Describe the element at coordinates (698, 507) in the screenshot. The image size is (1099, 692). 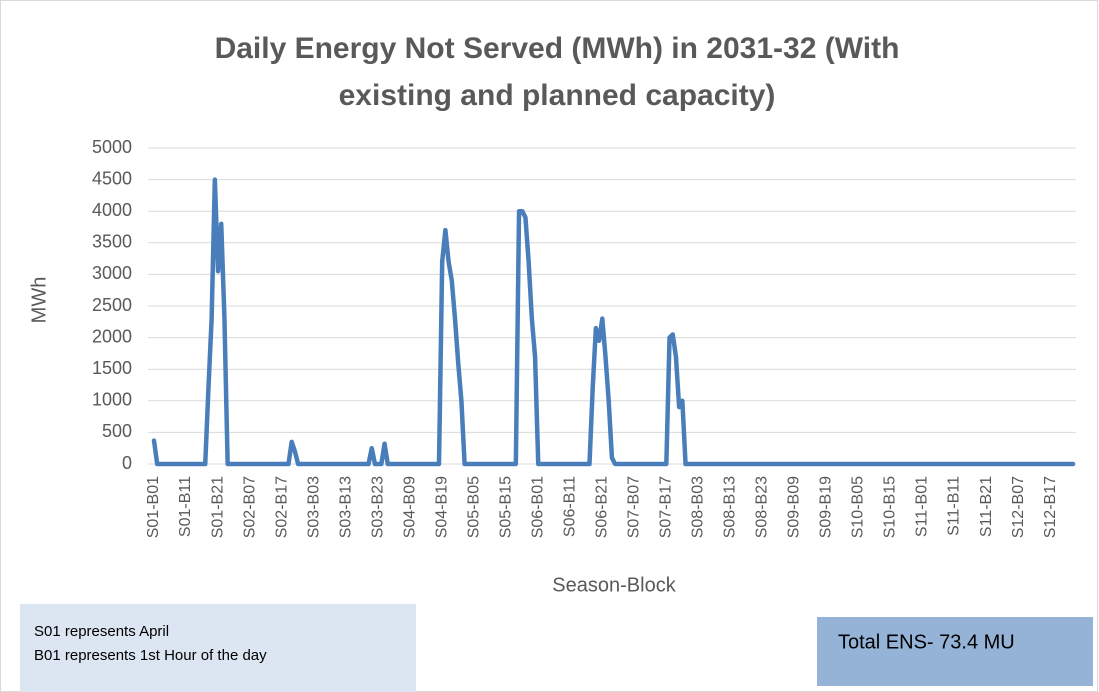
I see `x-tick-label: S08-B03` at that location.